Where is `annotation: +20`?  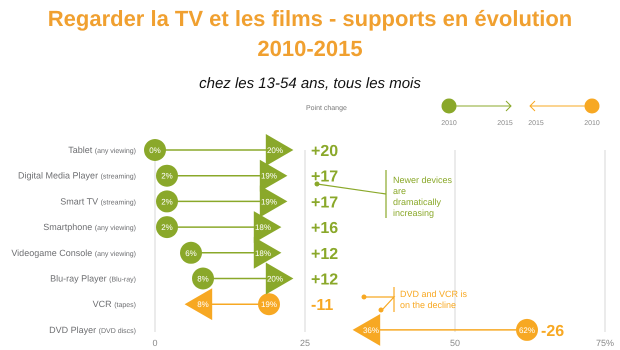 annotation: +20 is located at coordinates (324, 151).